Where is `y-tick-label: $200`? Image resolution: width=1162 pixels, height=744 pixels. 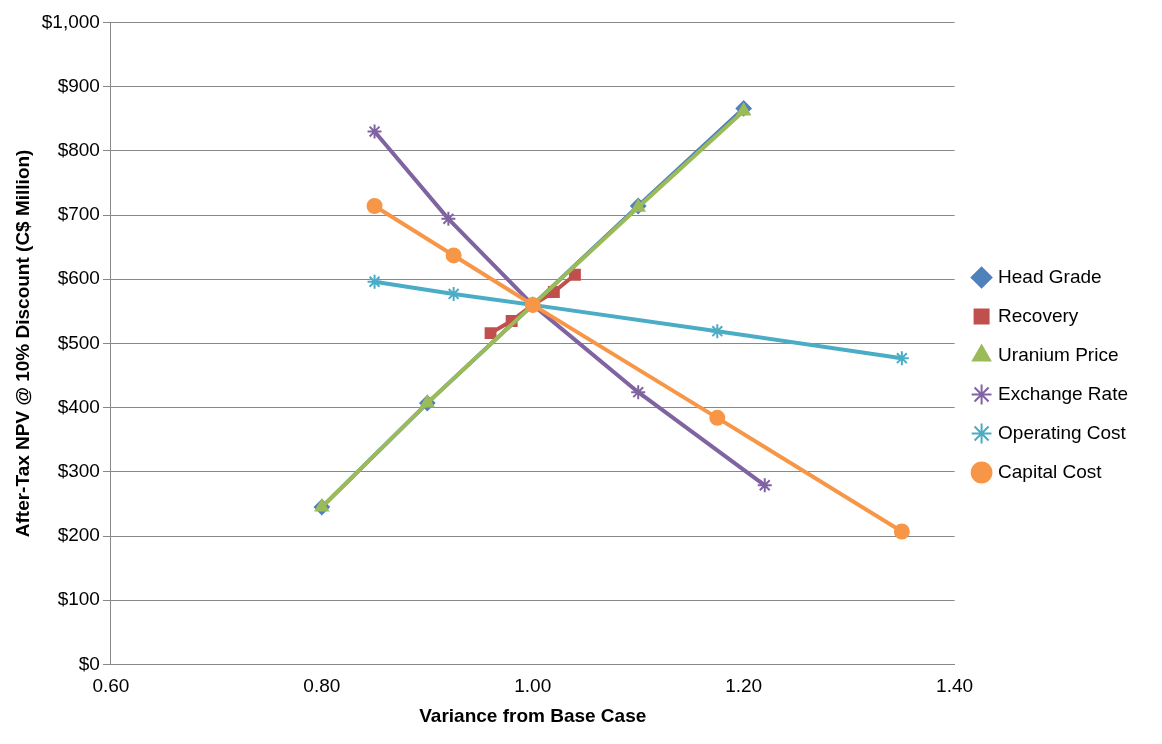
y-tick-label: $200 is located at coordinates (78, 535).